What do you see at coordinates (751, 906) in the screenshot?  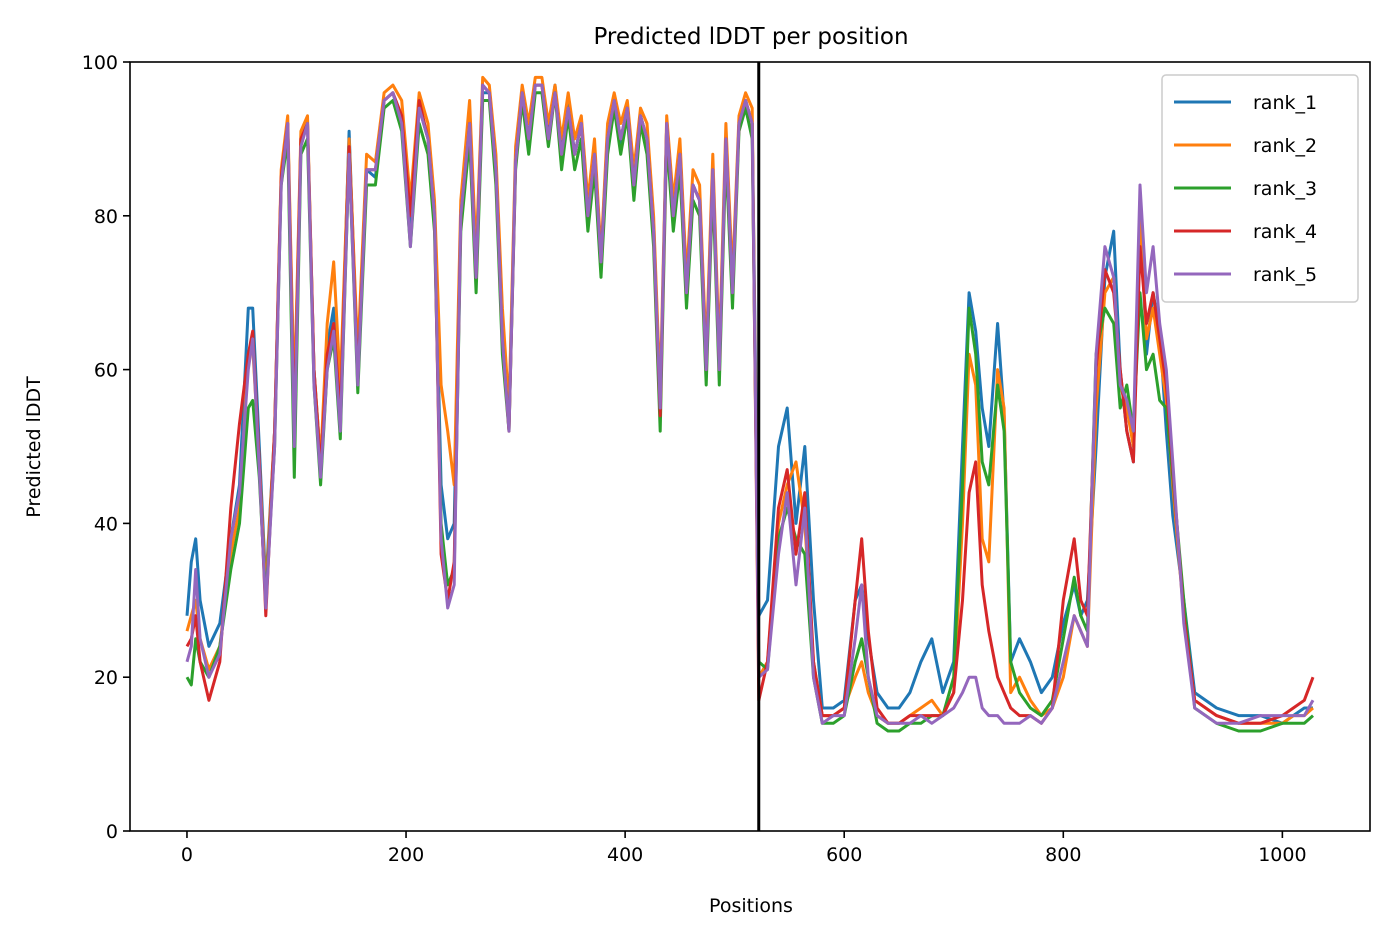 I see `x-axis-title: Positions` at bounding box center [751, 906].